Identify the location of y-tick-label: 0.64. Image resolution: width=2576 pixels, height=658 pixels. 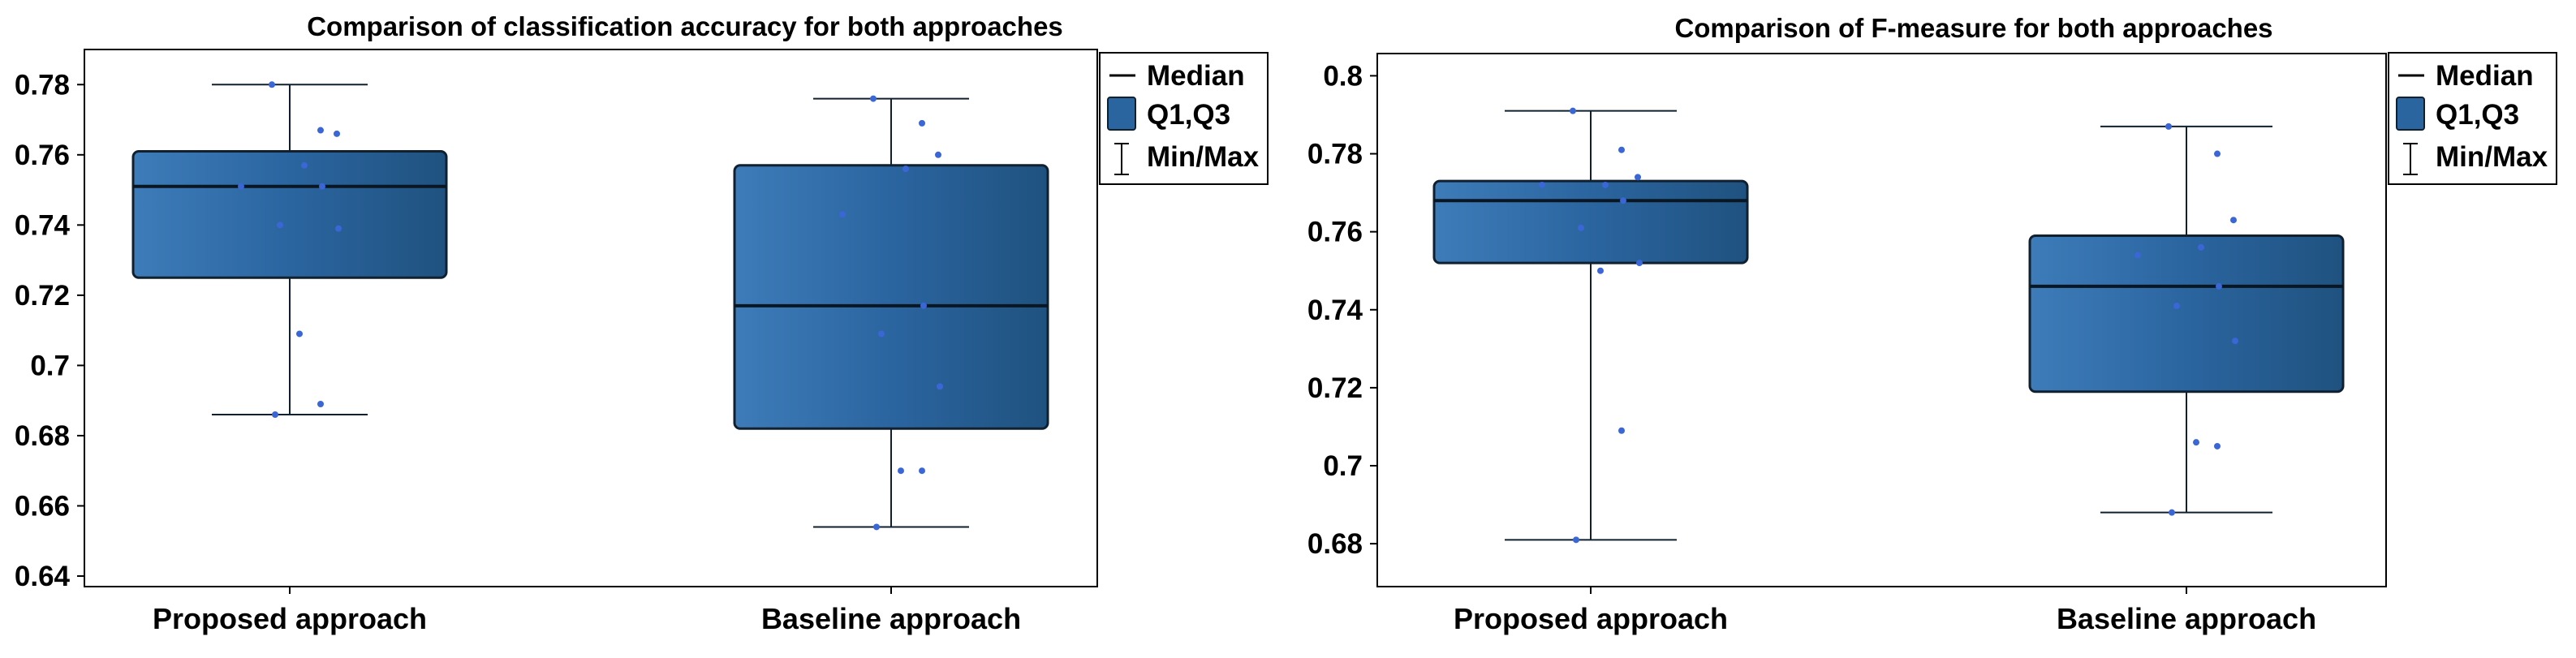
(43, 576).